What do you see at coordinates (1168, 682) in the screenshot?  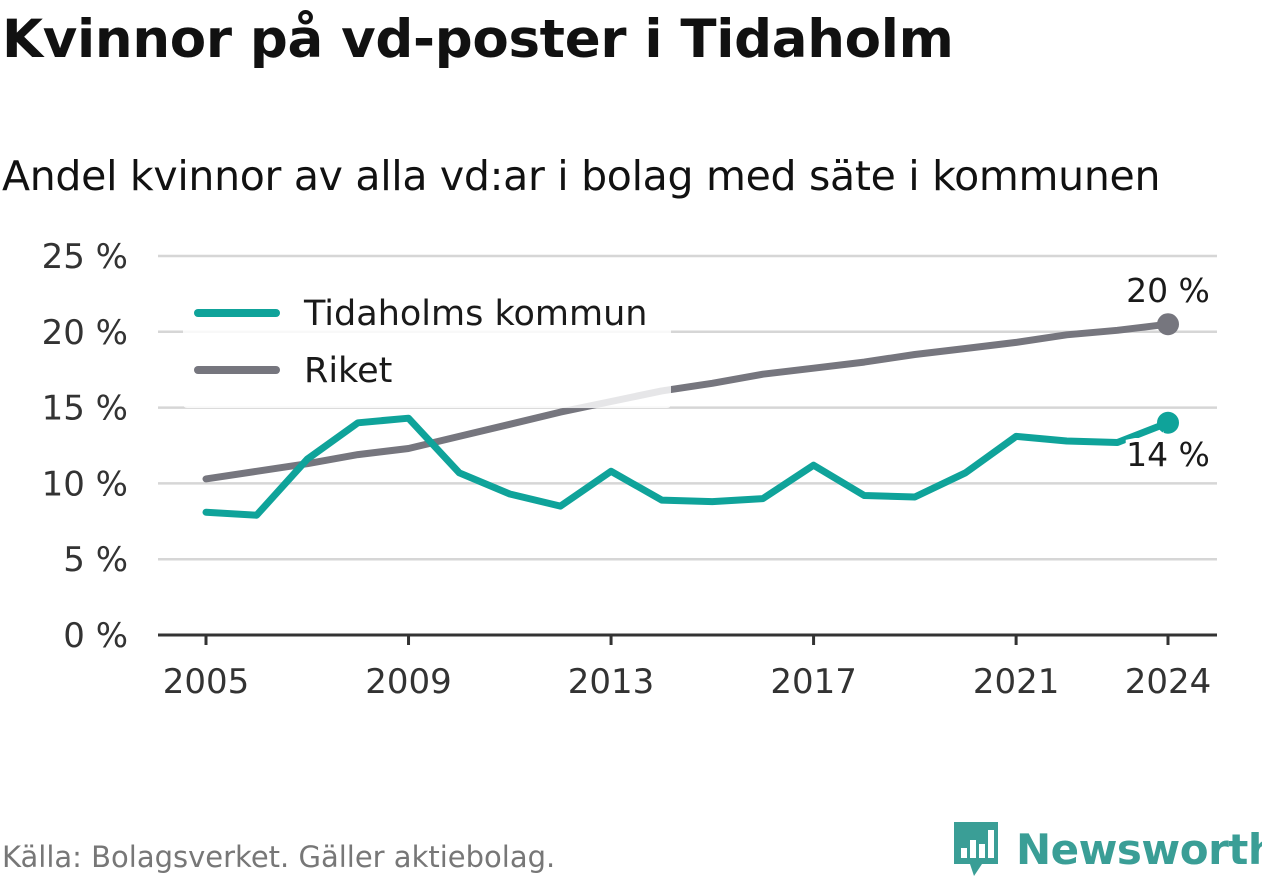 I see `x-tick-label: 2024` at bounding box center [1168, 682].